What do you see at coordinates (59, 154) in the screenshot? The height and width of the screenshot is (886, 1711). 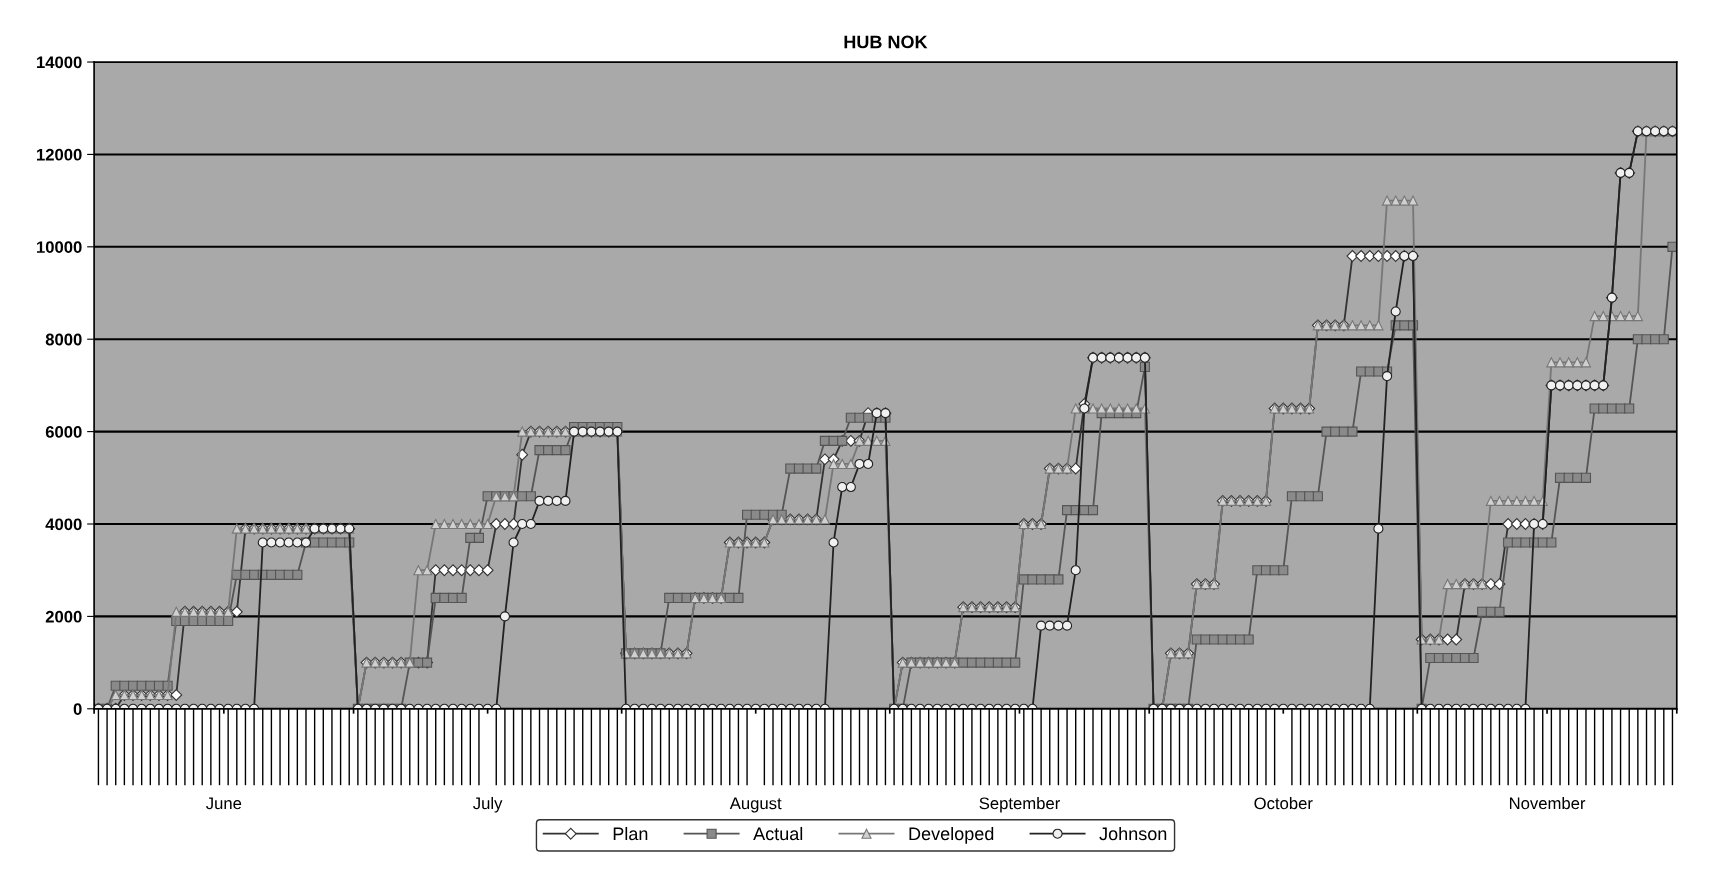 I see `y-tick-label: 12000` at bounding box center [59, 154].